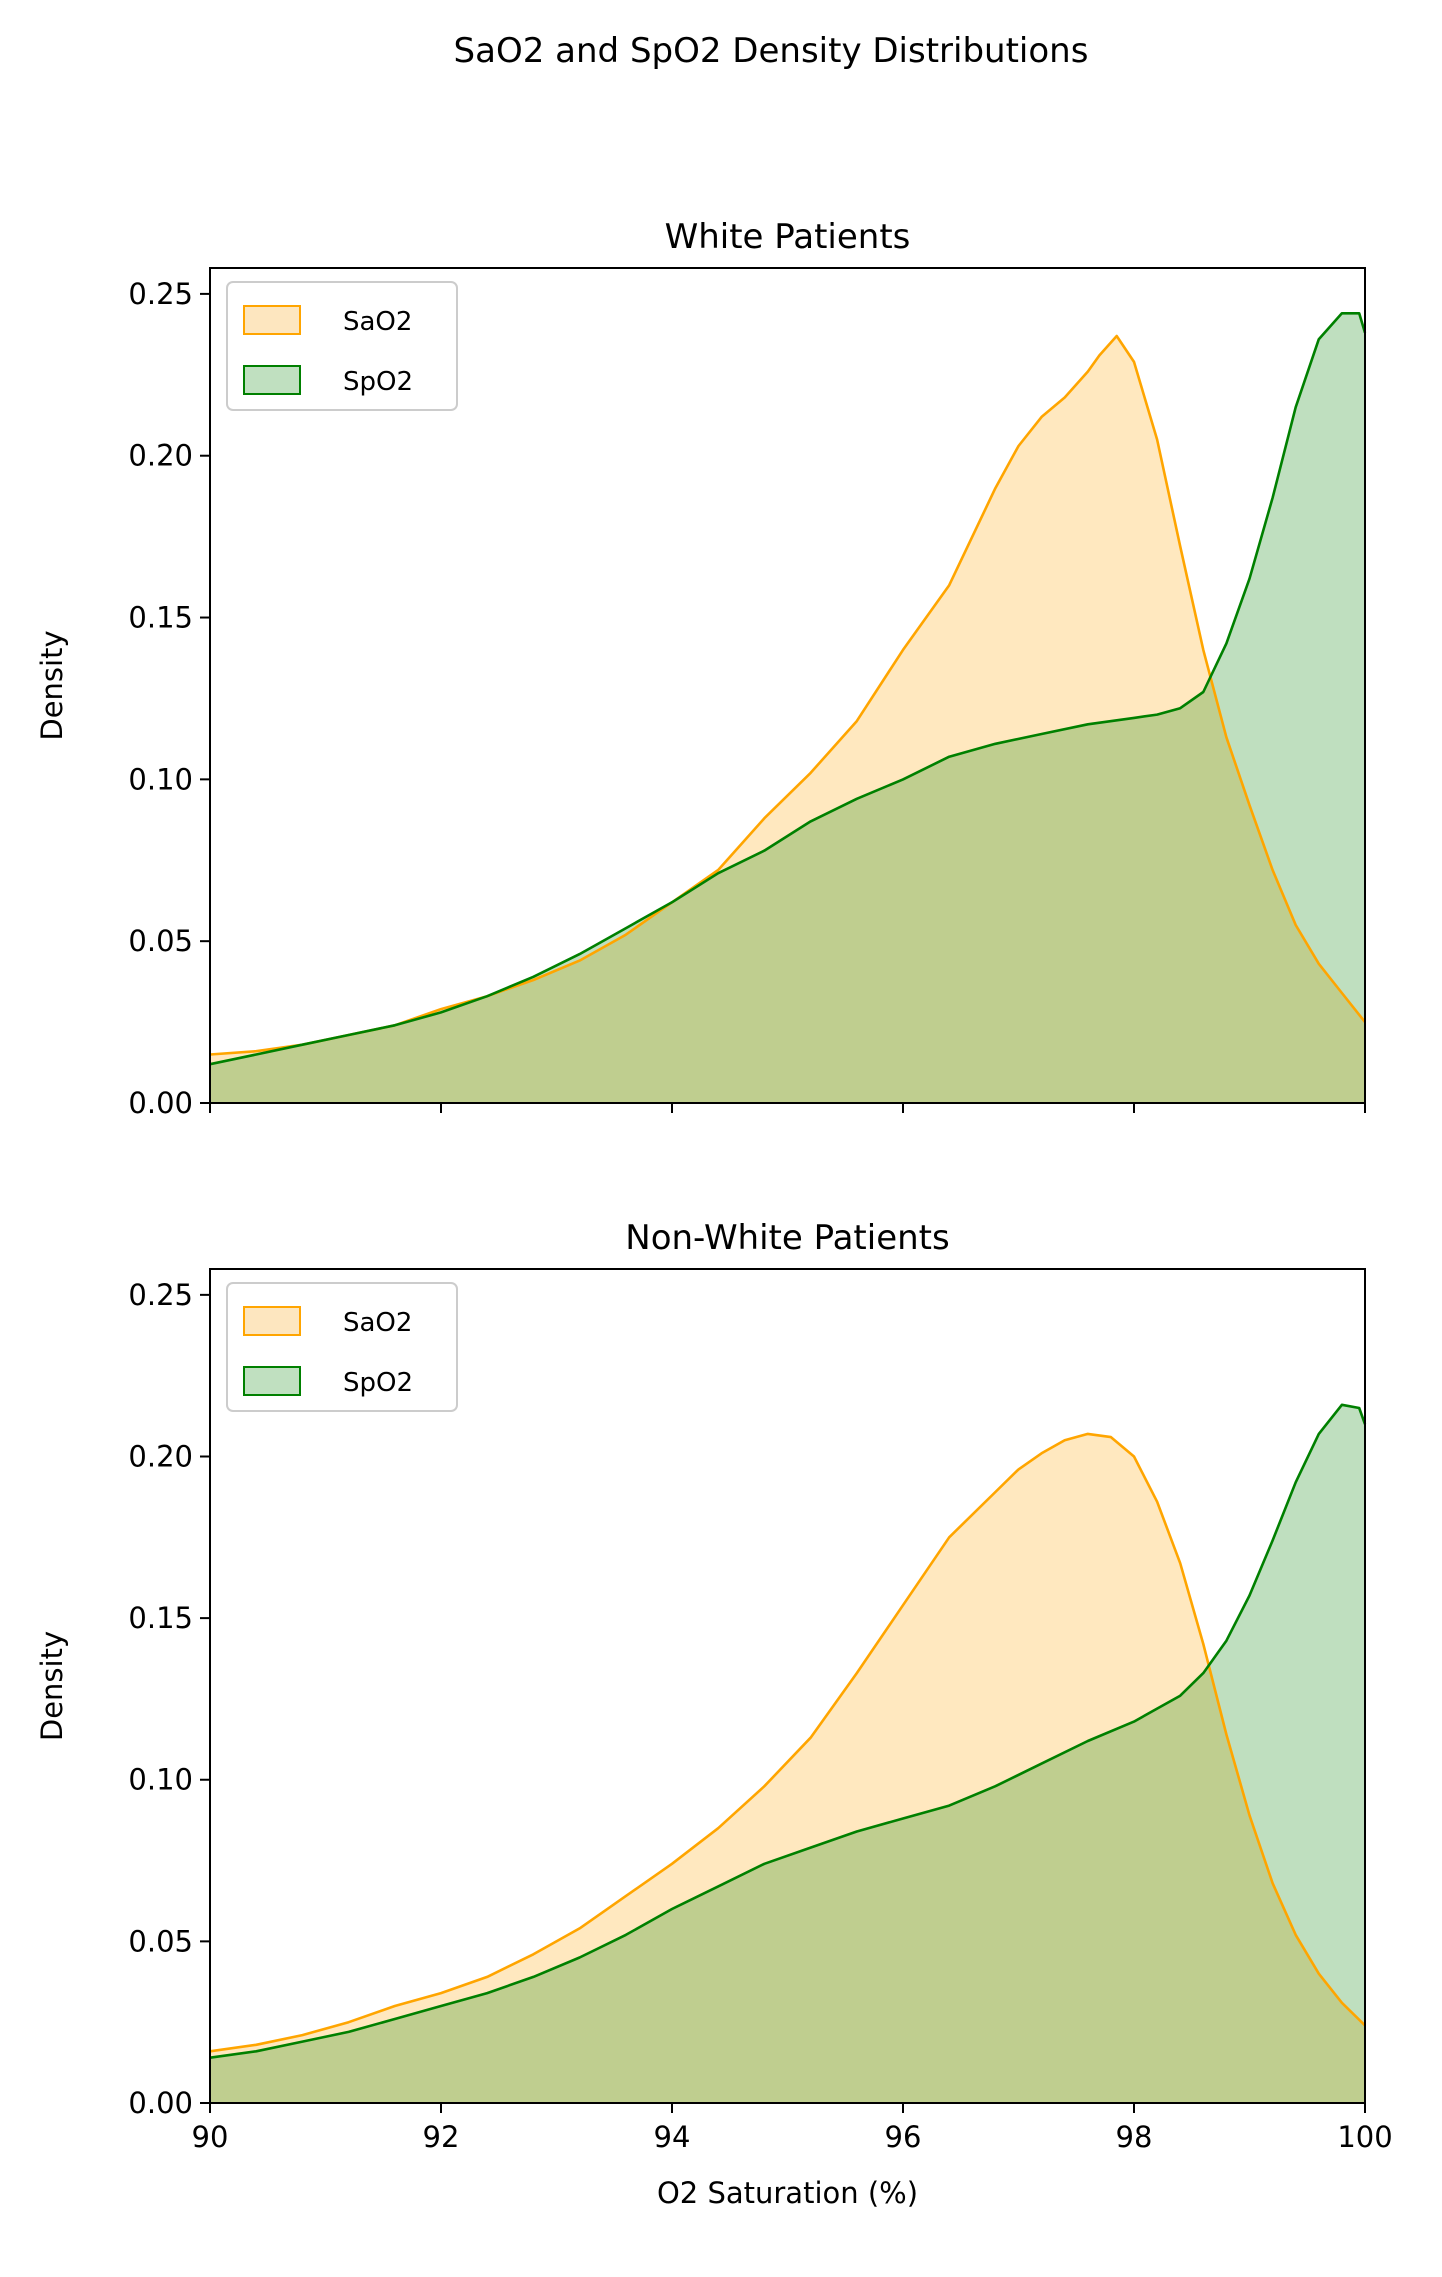 The width and height of the screenshot is (1442, 2277). What do you see at coordinates (771, 51) in the screenshot?
I see `figure-suptitle: SaO2 and SpO2 Density Distributions` at bounding box center [771, 51].